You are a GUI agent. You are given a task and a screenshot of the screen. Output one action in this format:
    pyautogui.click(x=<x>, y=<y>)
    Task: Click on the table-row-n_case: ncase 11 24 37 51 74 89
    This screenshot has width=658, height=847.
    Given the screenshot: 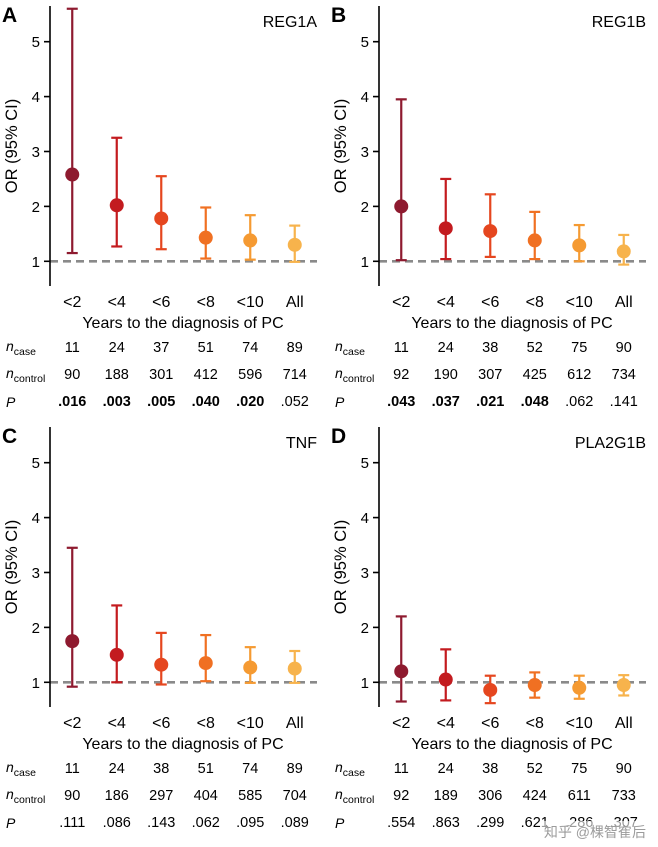 What is the action you would take?
    pyautogui.click(x=164, y=347)
    